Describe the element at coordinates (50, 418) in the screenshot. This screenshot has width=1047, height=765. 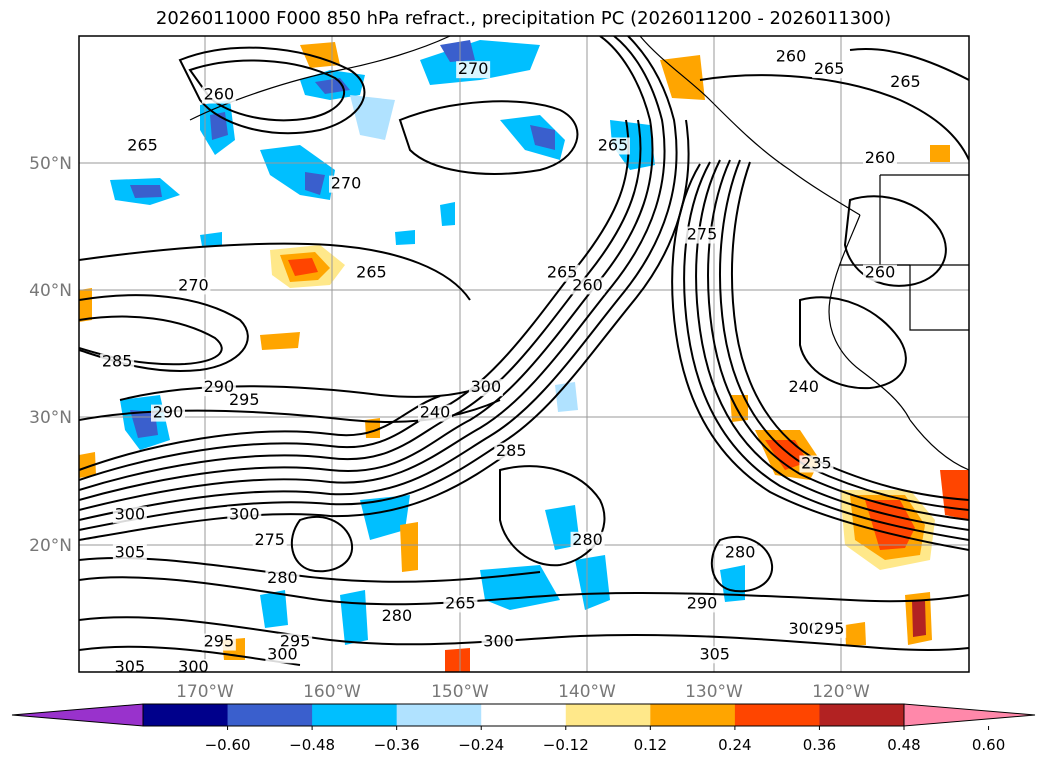
I see `lat-label-30: 30°N` at that location.